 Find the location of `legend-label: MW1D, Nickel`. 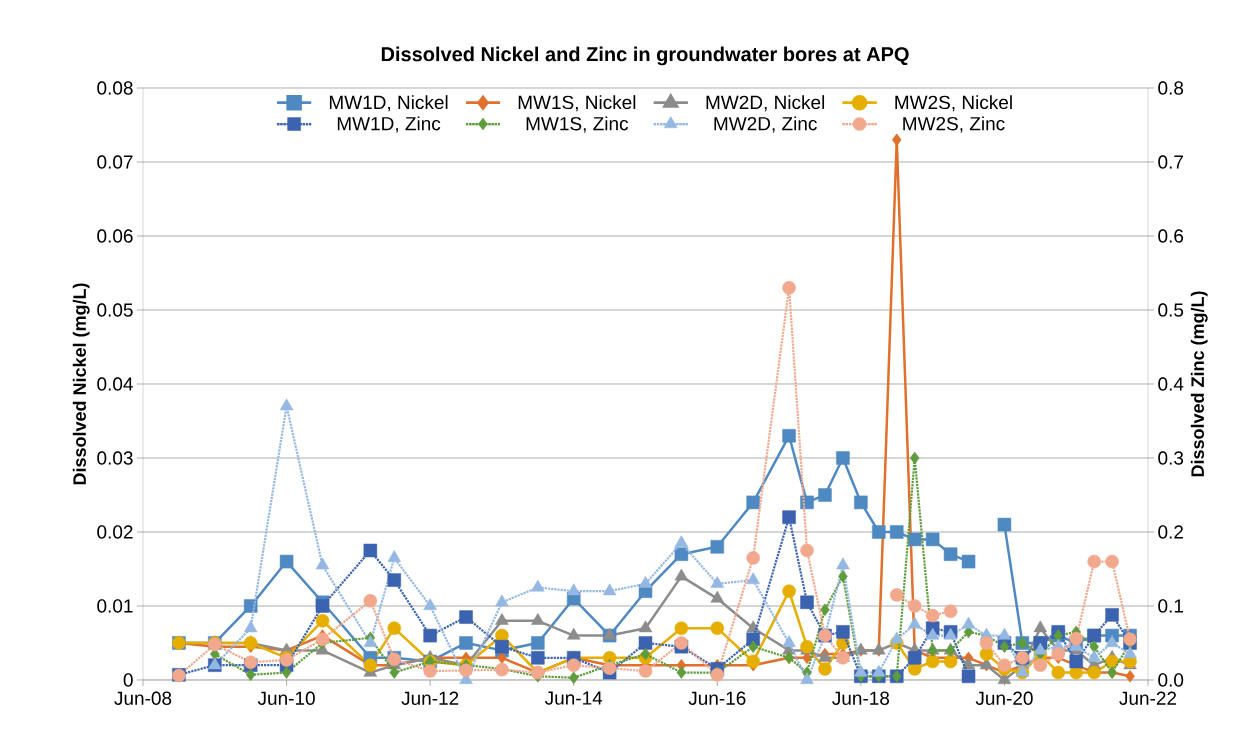

legend-label: MW1D, Nickel is located at coordinates (388, 103).